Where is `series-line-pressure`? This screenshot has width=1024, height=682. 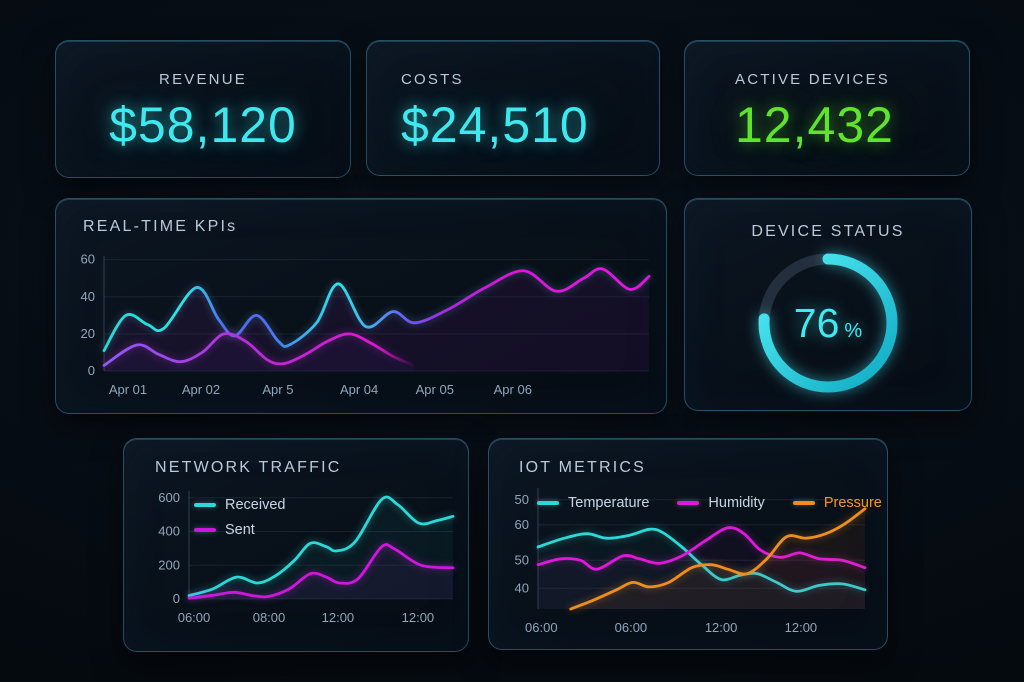 series-line-pressure is located at coordinates (718, 559).